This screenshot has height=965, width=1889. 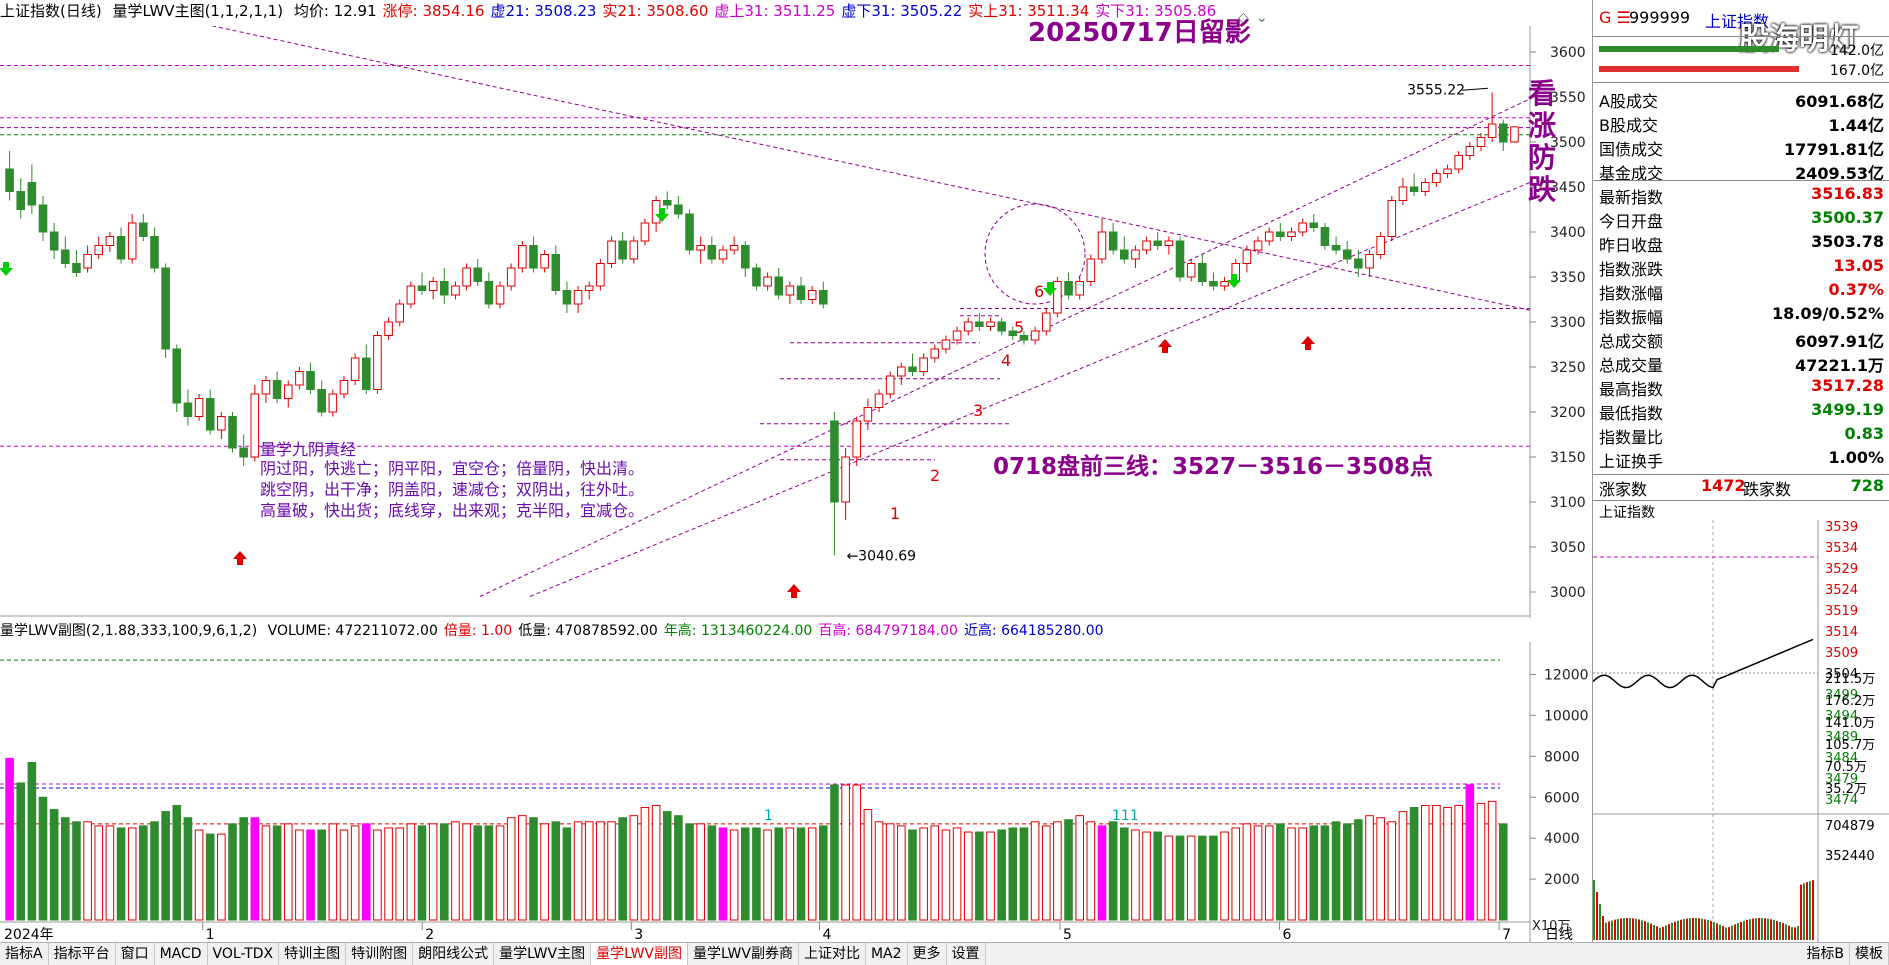 What do you see at coordinates (1541, 157) in the screenshot?
I see `side-note-char: 防` at bounding box center [1541, 157].